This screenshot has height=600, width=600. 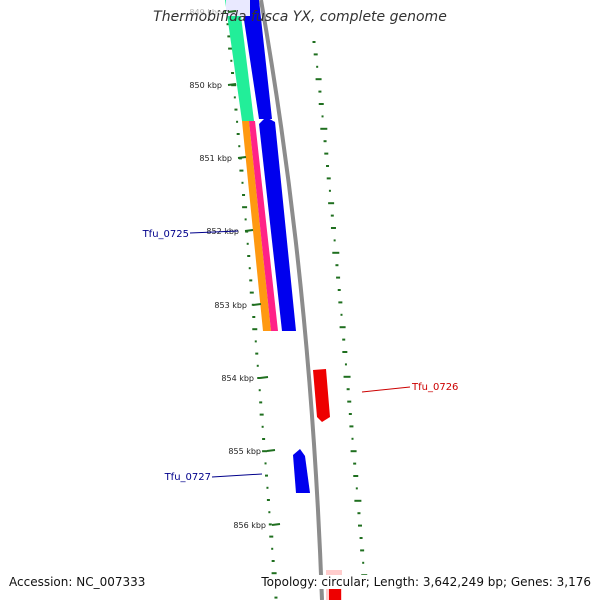 I want to click on tick-label: 855 kbp, so click(x=244, y=451).